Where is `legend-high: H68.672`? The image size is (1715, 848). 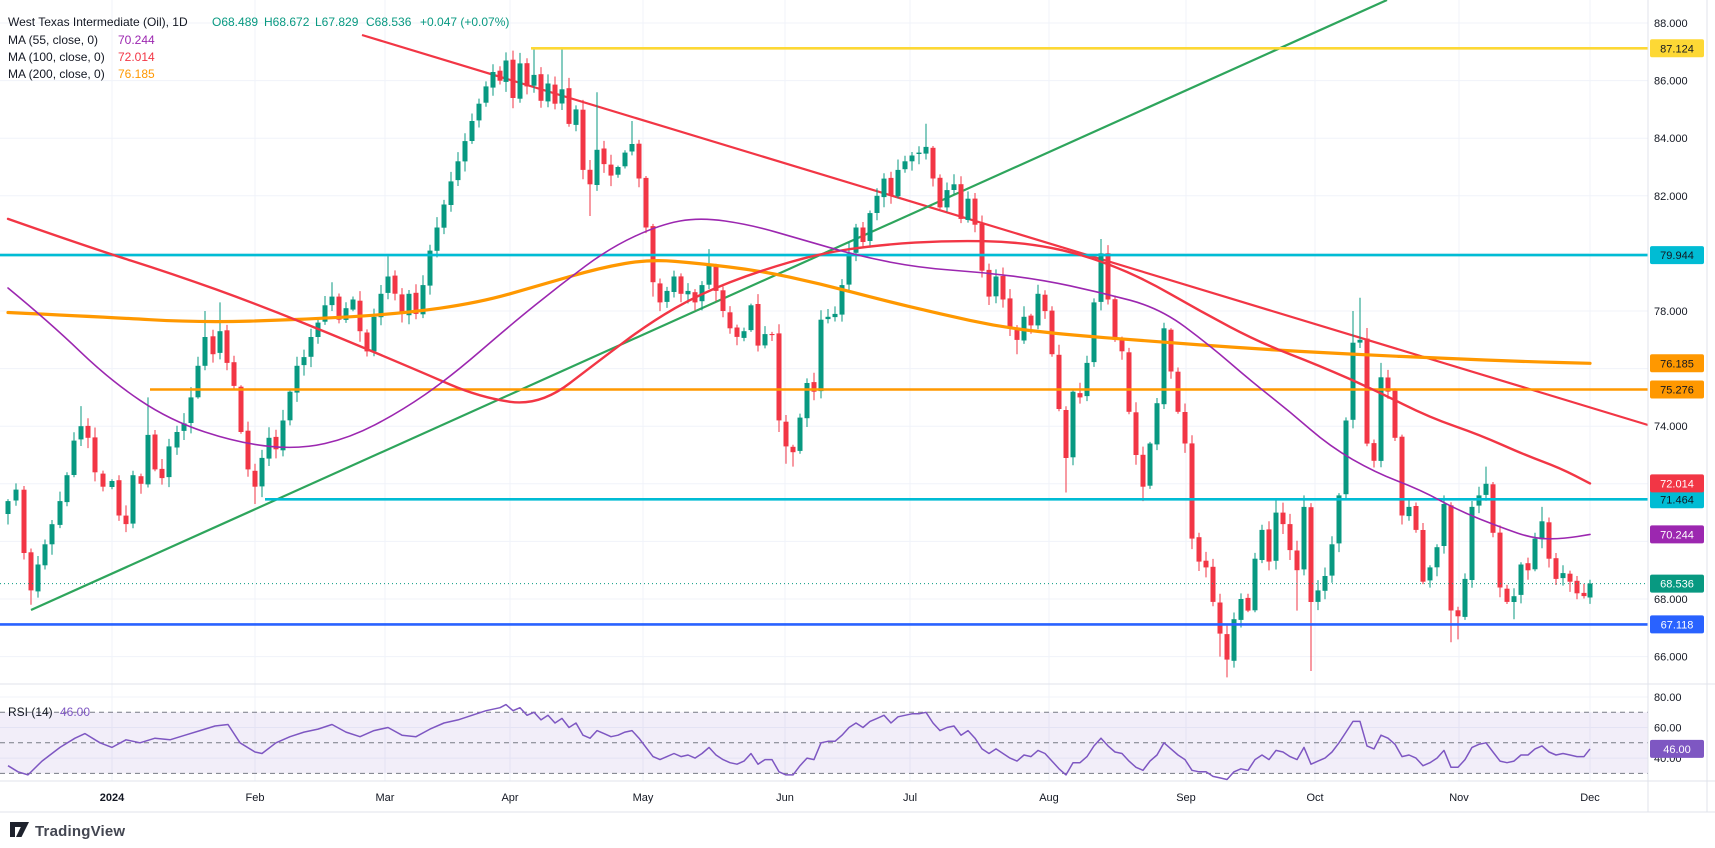
legend-high: H68.672 is located at coordinates (287, 22).